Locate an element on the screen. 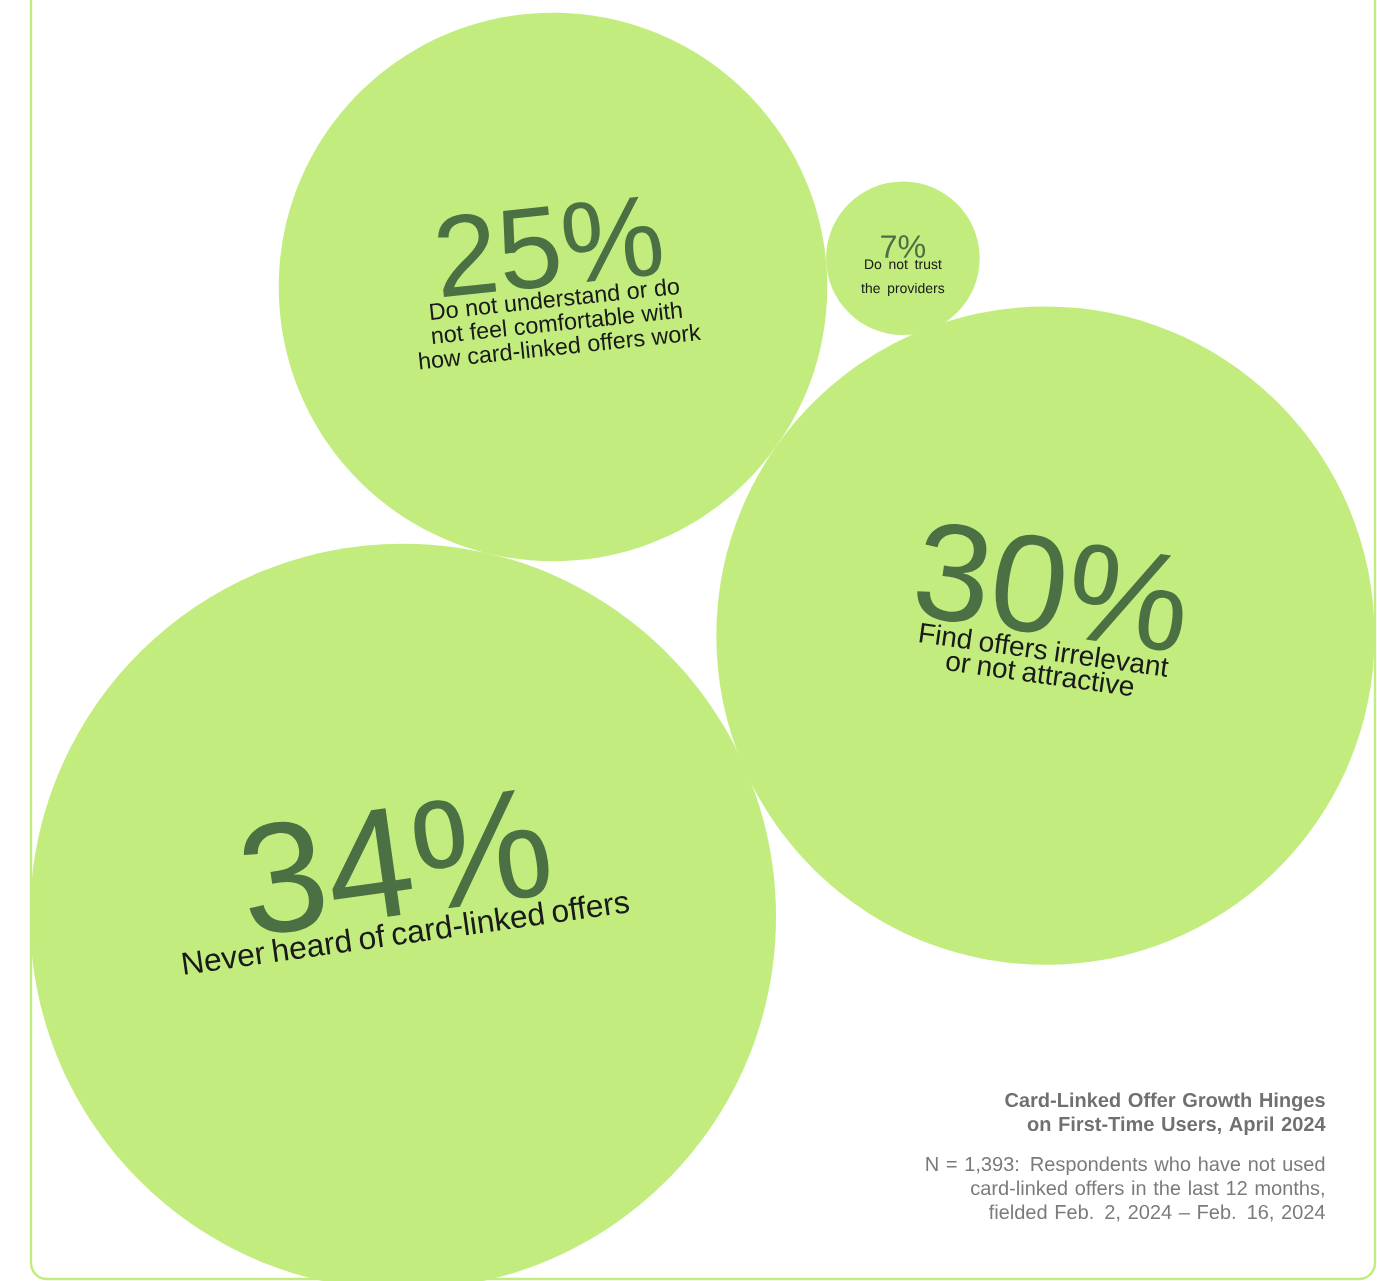 The width and height of the screenshot is (1377, 1281). text: Card-Linked Offer Growth Hinges on First-Time Users, April 2024 is located at coordinates (1165, 1114).